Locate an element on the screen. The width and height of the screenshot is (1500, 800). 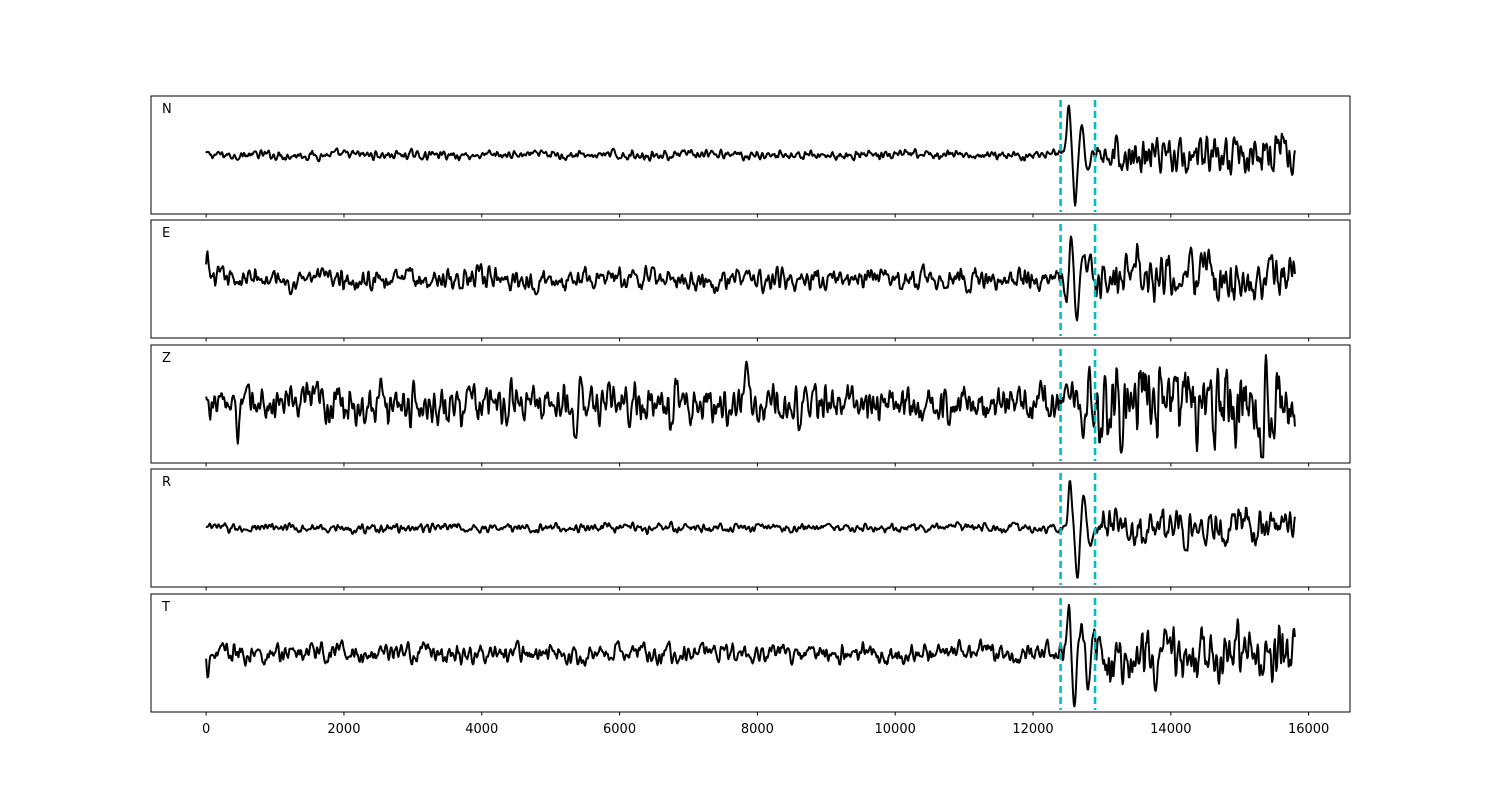
panel-frame-e is located at coordinates (750, 279).